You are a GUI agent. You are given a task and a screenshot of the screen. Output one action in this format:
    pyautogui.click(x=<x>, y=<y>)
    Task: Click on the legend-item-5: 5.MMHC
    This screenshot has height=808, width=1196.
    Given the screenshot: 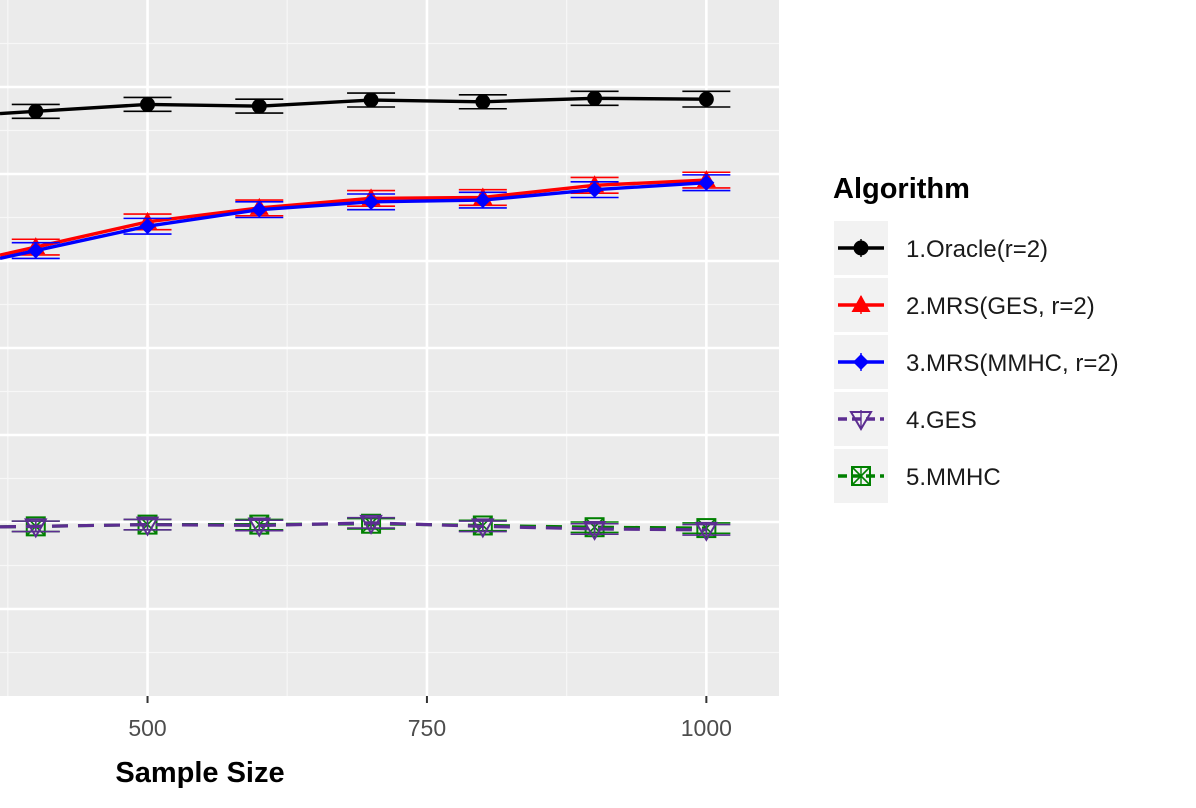 What is the action you would take?
    pyautogui.click(x=917, y=476)
    